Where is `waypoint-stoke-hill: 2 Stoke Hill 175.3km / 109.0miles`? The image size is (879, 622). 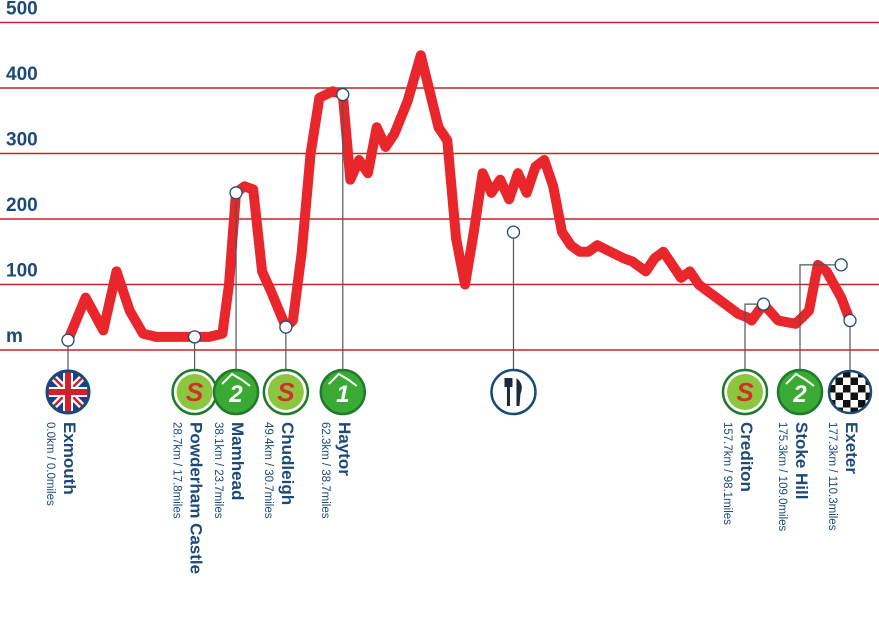 waypoint-stoke-hill: 2 Stoke Hill 175.3km / 109.0miles is located at coordinates (812, 395).